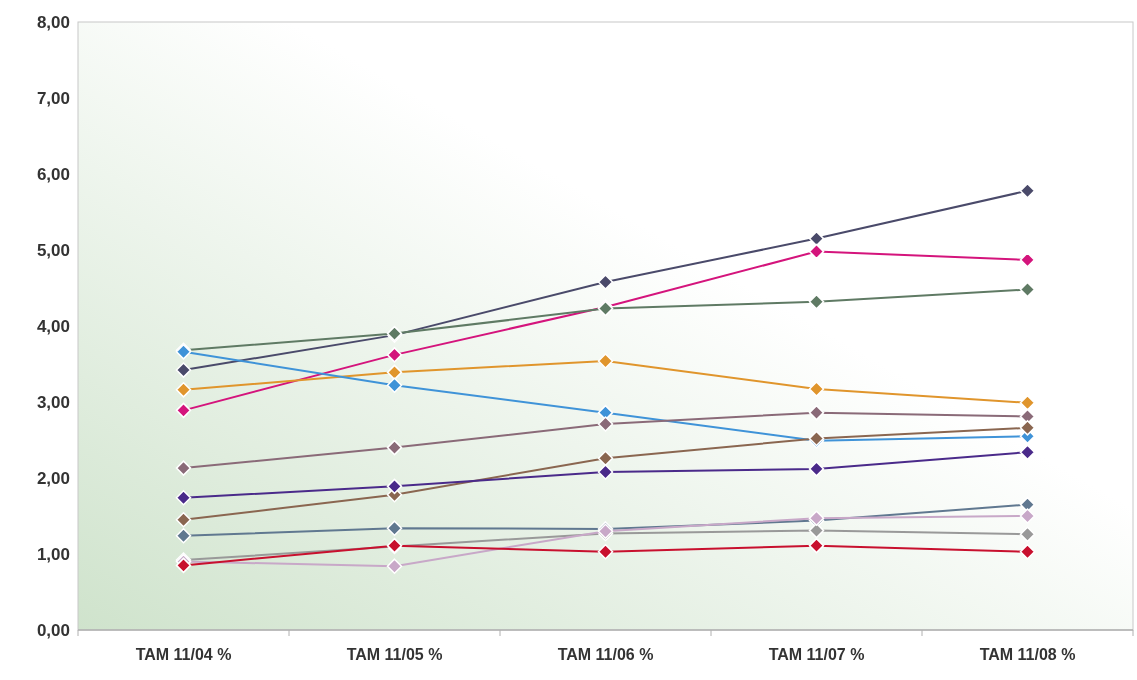  Describe the element at coordinates (183, 654) in the screenshot. I see `x-tick-label: TAM 11/04 %` at that location.